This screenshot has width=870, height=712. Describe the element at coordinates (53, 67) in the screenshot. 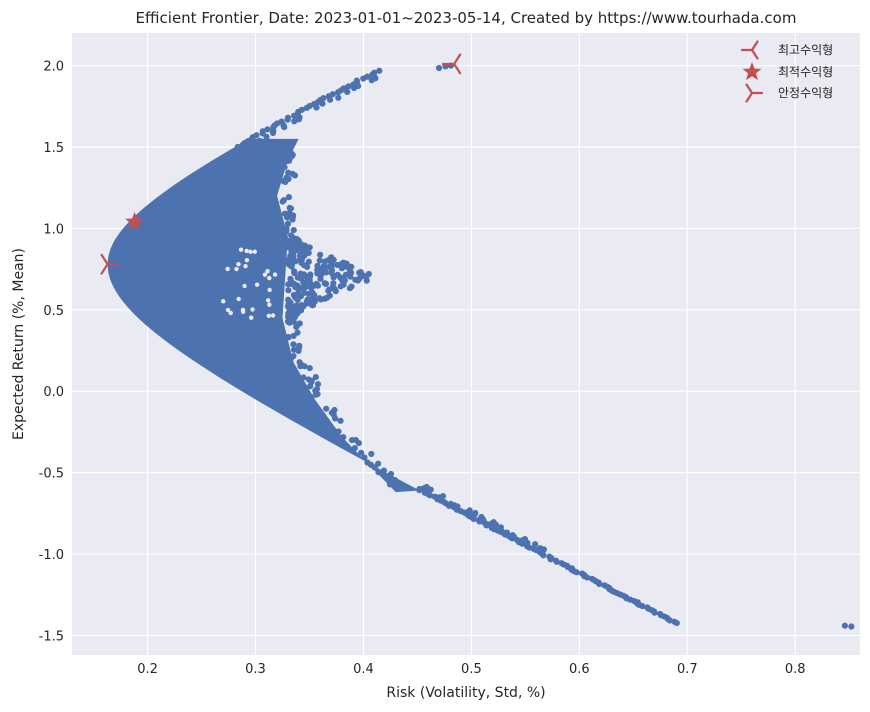

I see `y-tick-label: 2.0` at that location.